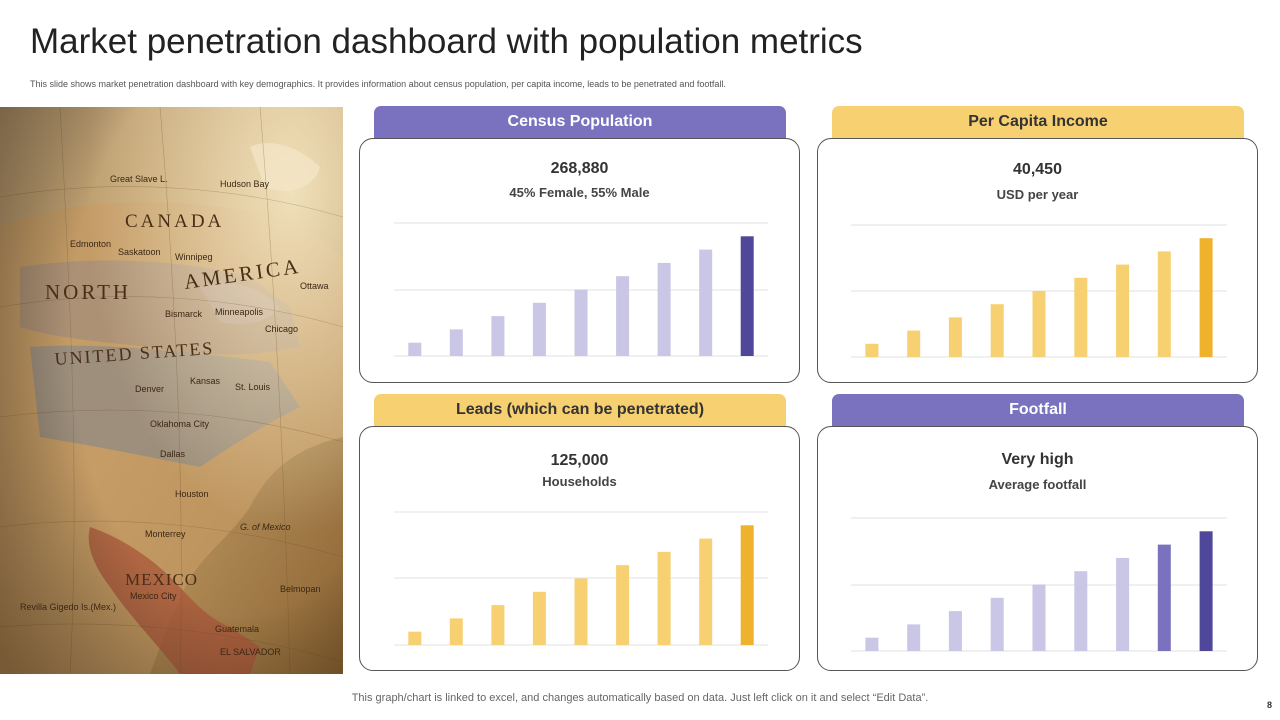 This screenshot has width=1280, height=720. What do you see at coordinates (579, 460) in the screenshot?
I see `leads-value: 125,000` at bounding box center [579, 460].